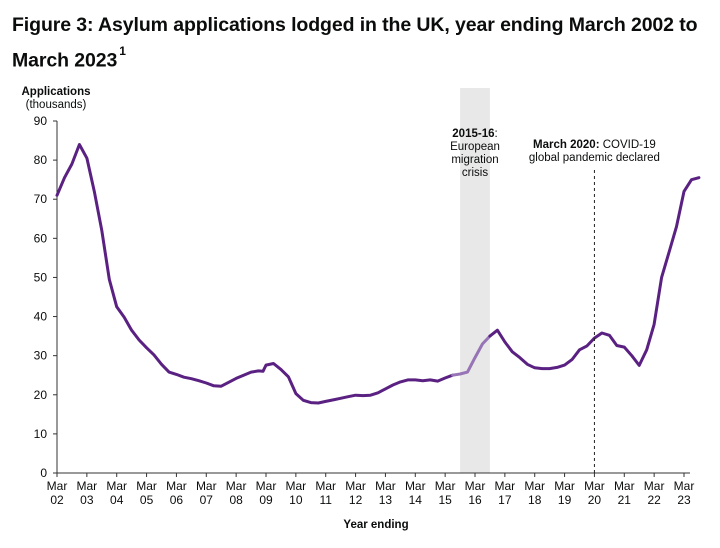 The image size is (720, 548). Describe the element at coordinates (445, 500) in the screenshot. I see `x-tick-label-year: 15` at that location.